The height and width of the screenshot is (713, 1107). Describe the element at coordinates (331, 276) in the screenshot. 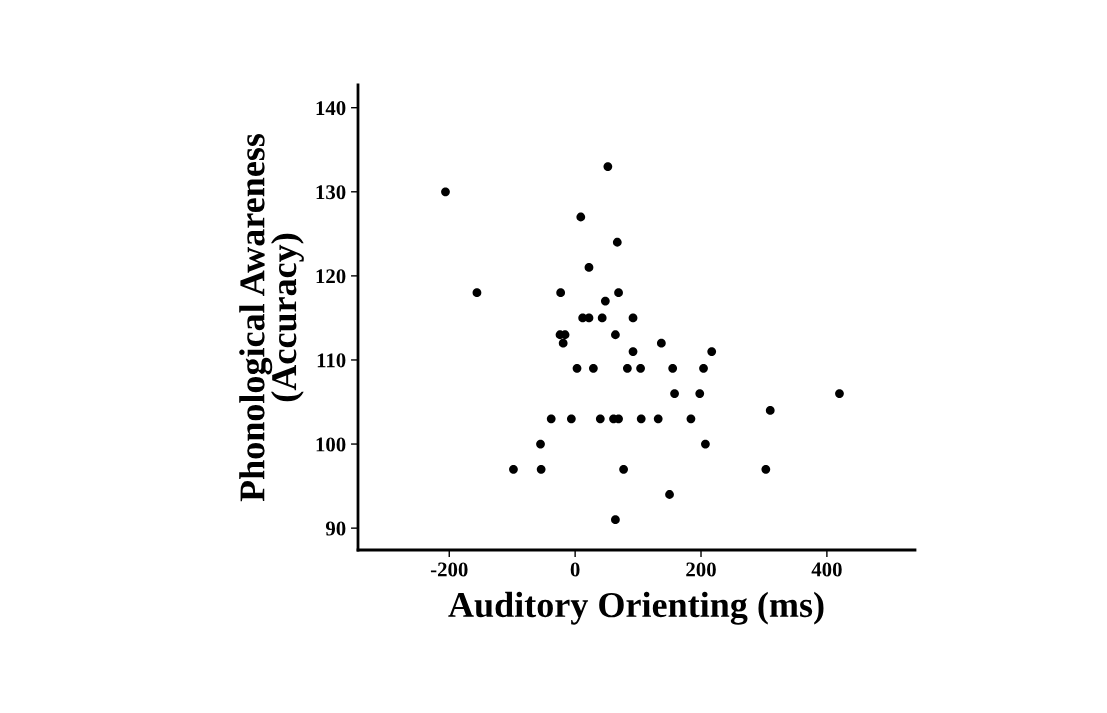

I see `y-tick-label: 120` at that location.